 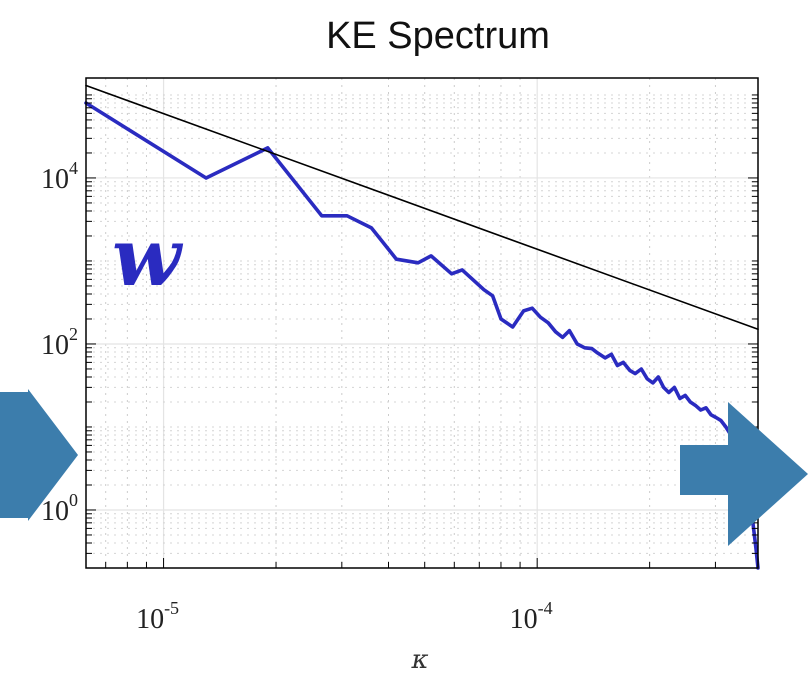 I want to click on y-tick-label: 10², so click(x=59, y=342).